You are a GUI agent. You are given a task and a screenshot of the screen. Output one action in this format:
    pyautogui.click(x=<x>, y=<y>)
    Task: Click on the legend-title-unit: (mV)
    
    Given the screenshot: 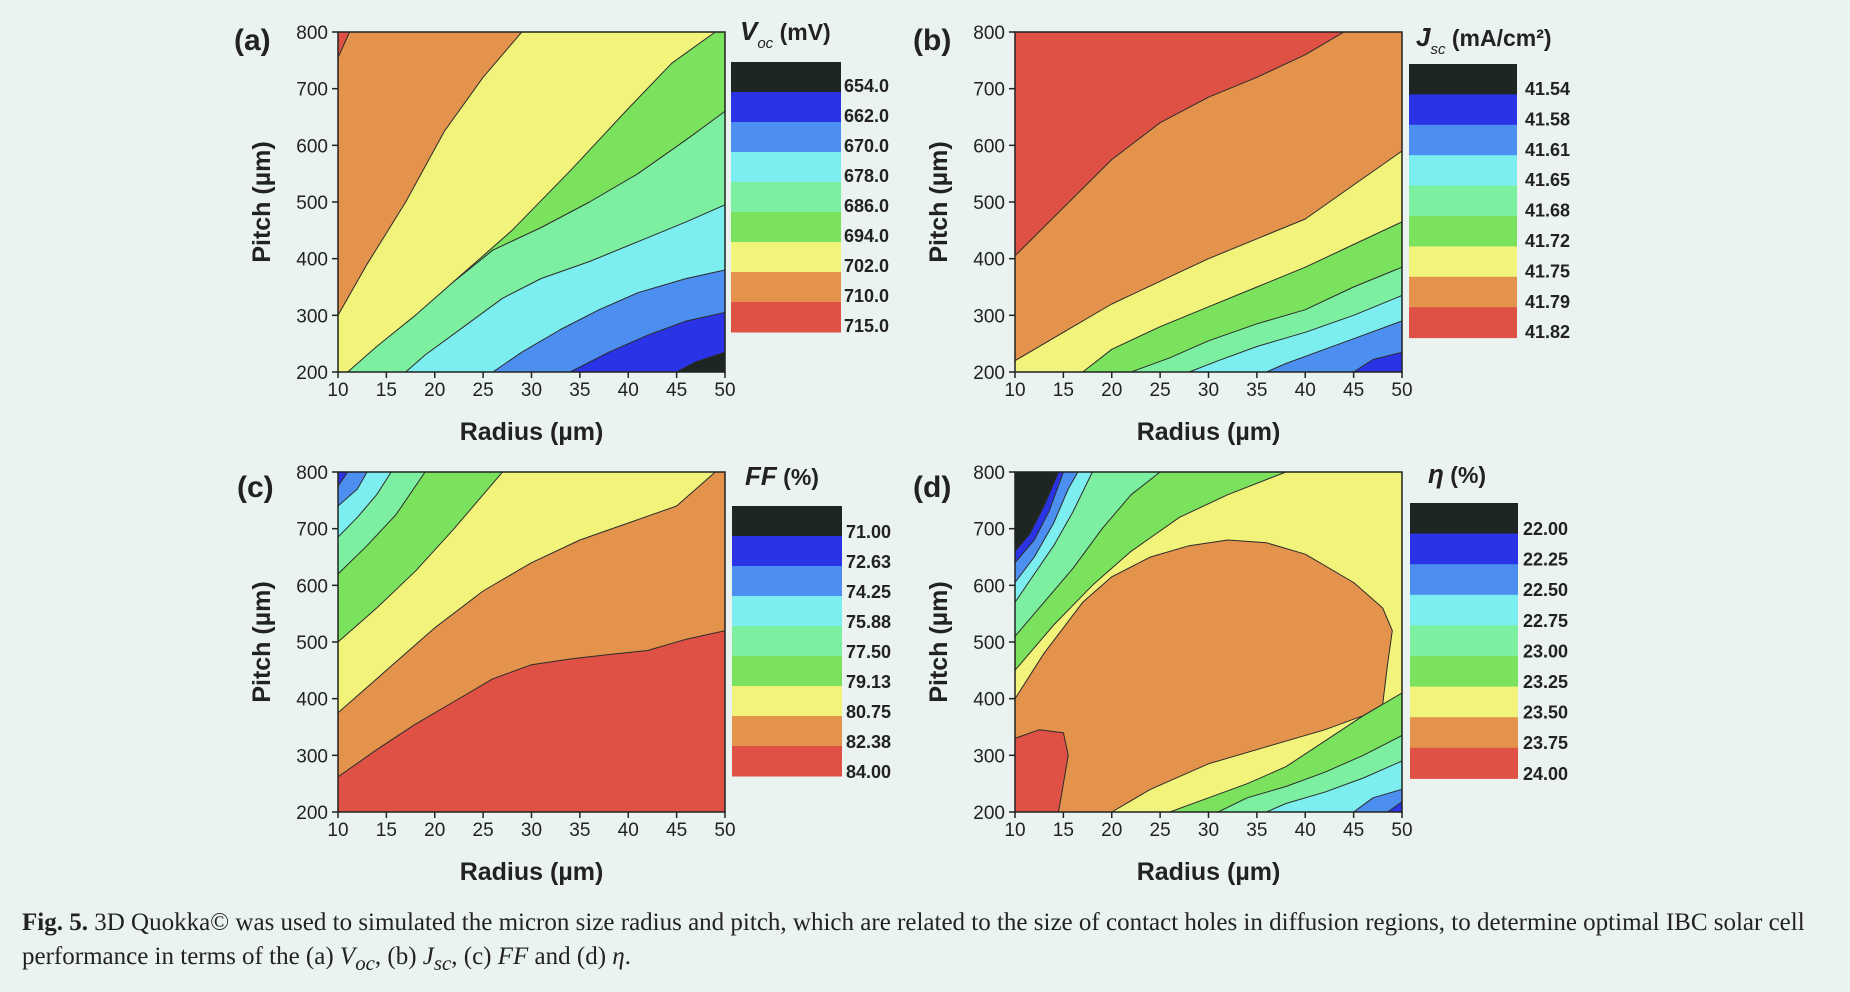 What is the action you would take?
    pyautogui.click(x=802, y=32)
    